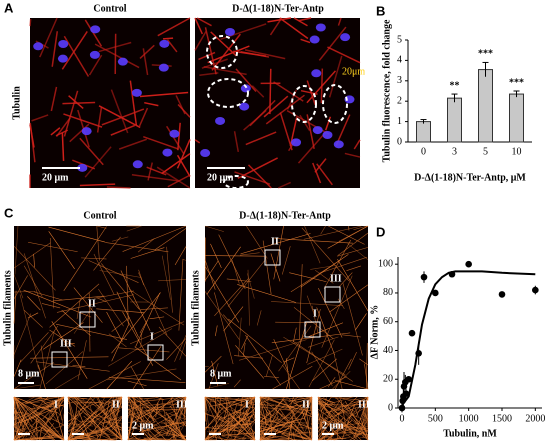 The width and height of the screenshot is (550, 445). I want to click on significance: **, so click(455, 85).